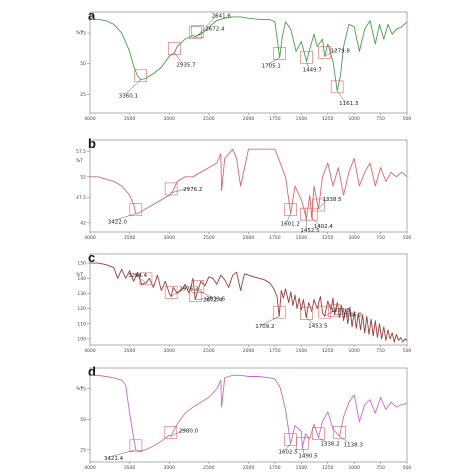 This screenshot has width=474, height=473. Describe the element at coordinates (118, 223) in the screenshot. I see `peak-label: 3422.0` at that location.